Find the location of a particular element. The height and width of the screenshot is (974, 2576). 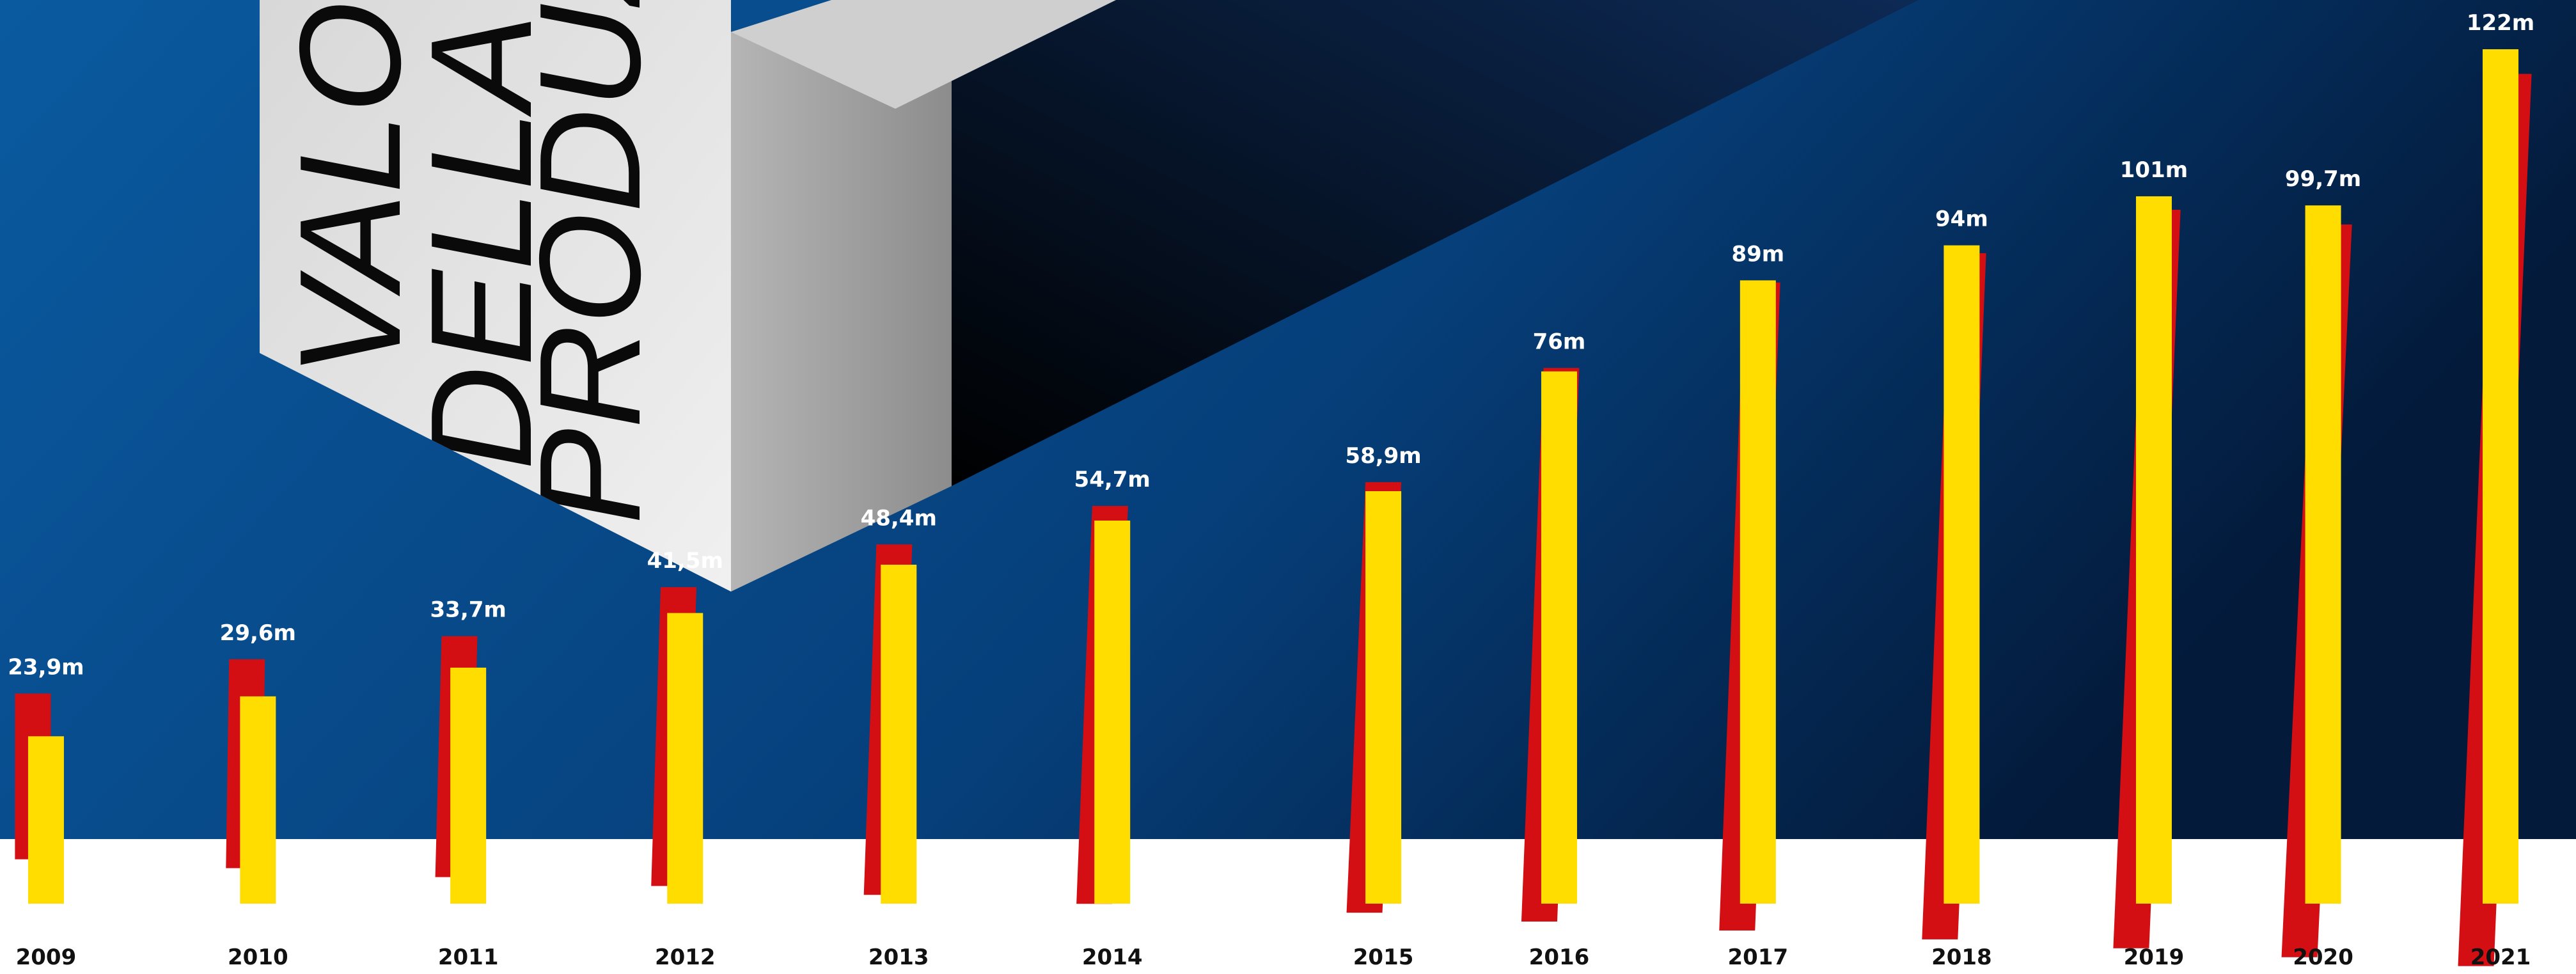

box-side is located at coordinates (923, 296).